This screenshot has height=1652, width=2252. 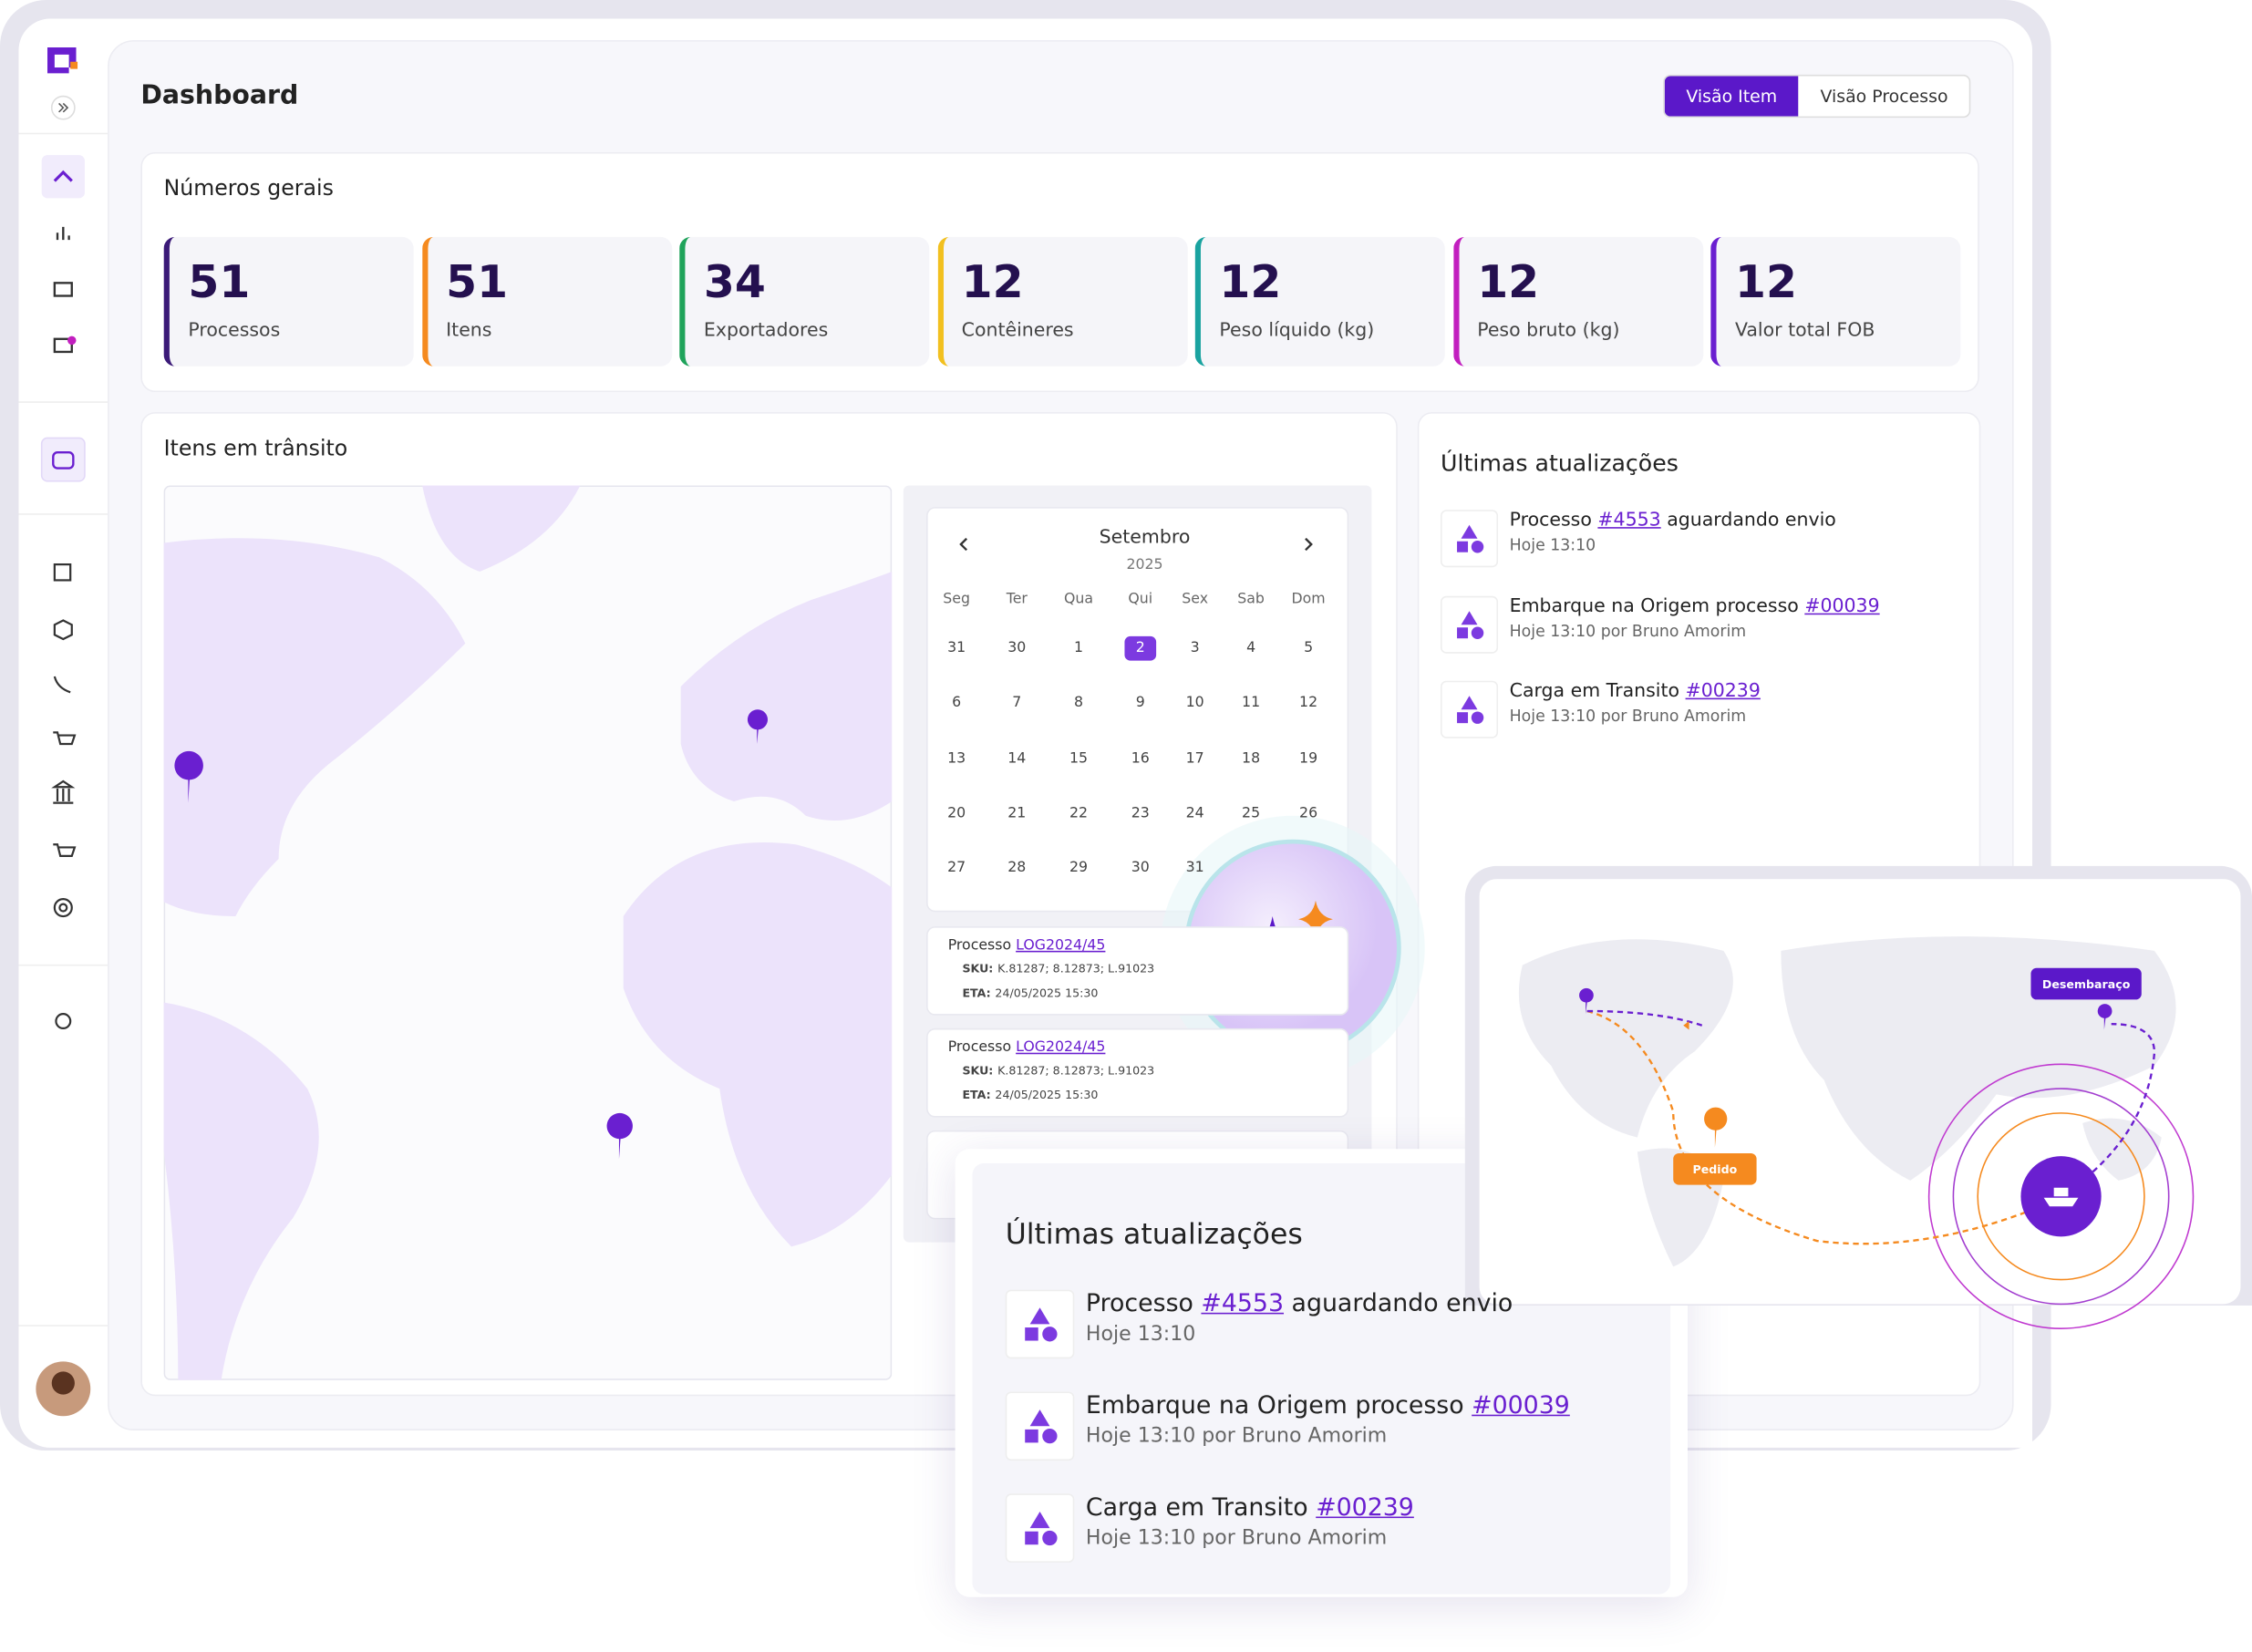 What do you see at coordinates (1251, 648) in the screenshot?
I see `calendar-day: 4` at bounding box center [1251, 648].